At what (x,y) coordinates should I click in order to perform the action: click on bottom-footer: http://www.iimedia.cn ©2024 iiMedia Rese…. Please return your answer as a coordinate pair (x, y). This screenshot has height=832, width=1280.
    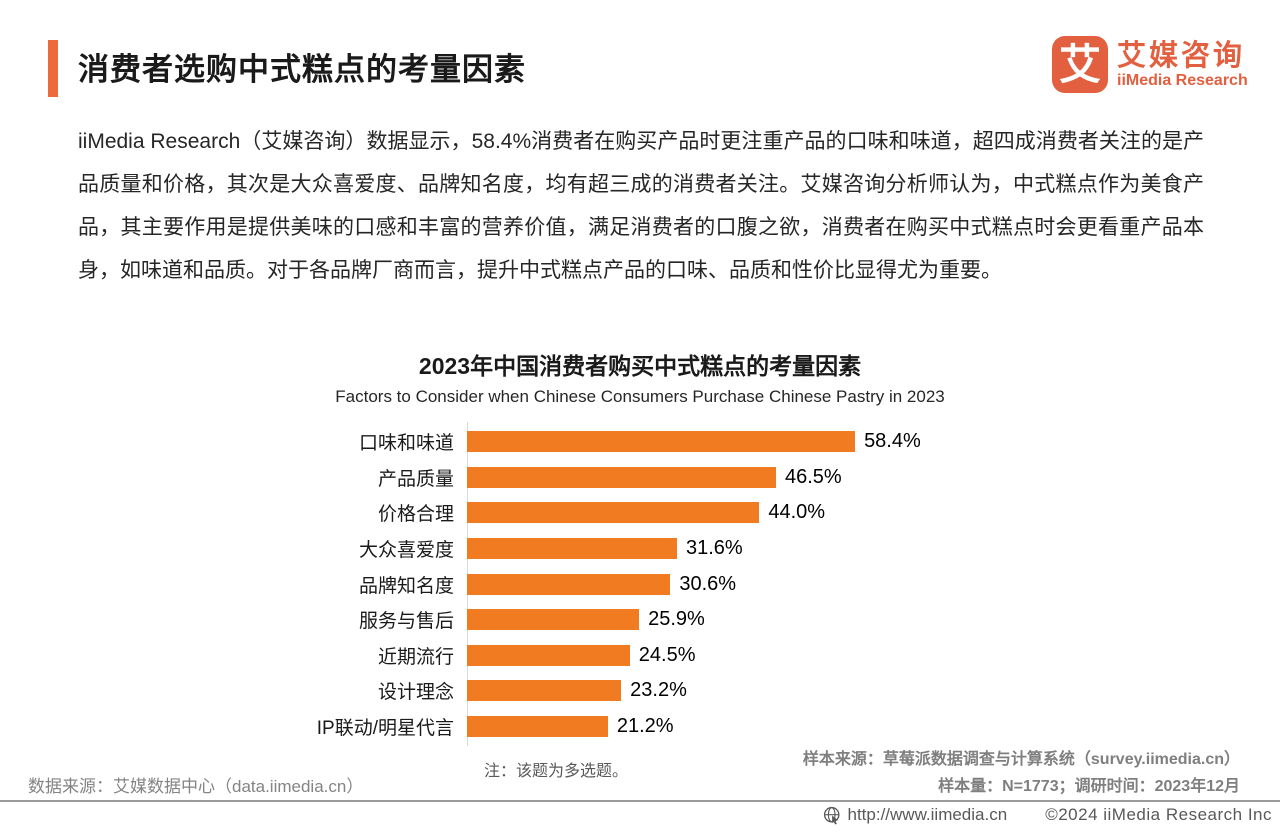
    Looking at the image, I should click on (1048, 815).